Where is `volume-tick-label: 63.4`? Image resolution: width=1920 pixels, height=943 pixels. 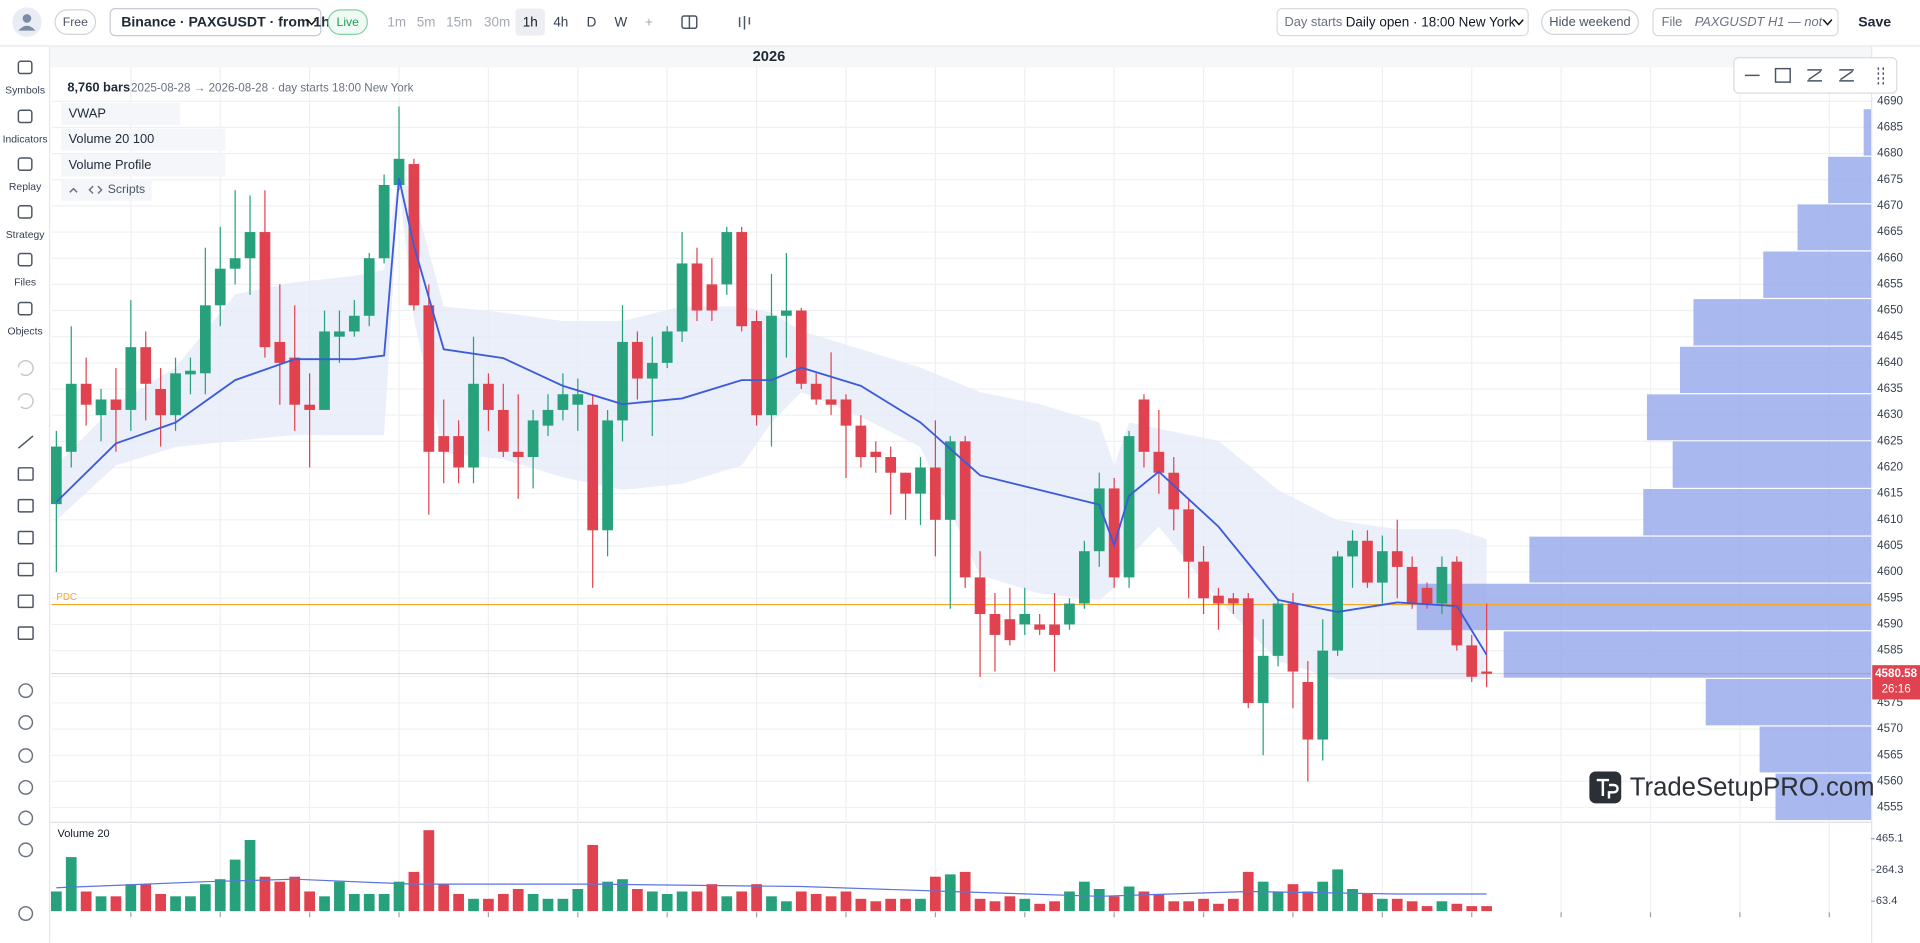
volume-tick-label: 63.4 is located at coordinates (1886, 901).